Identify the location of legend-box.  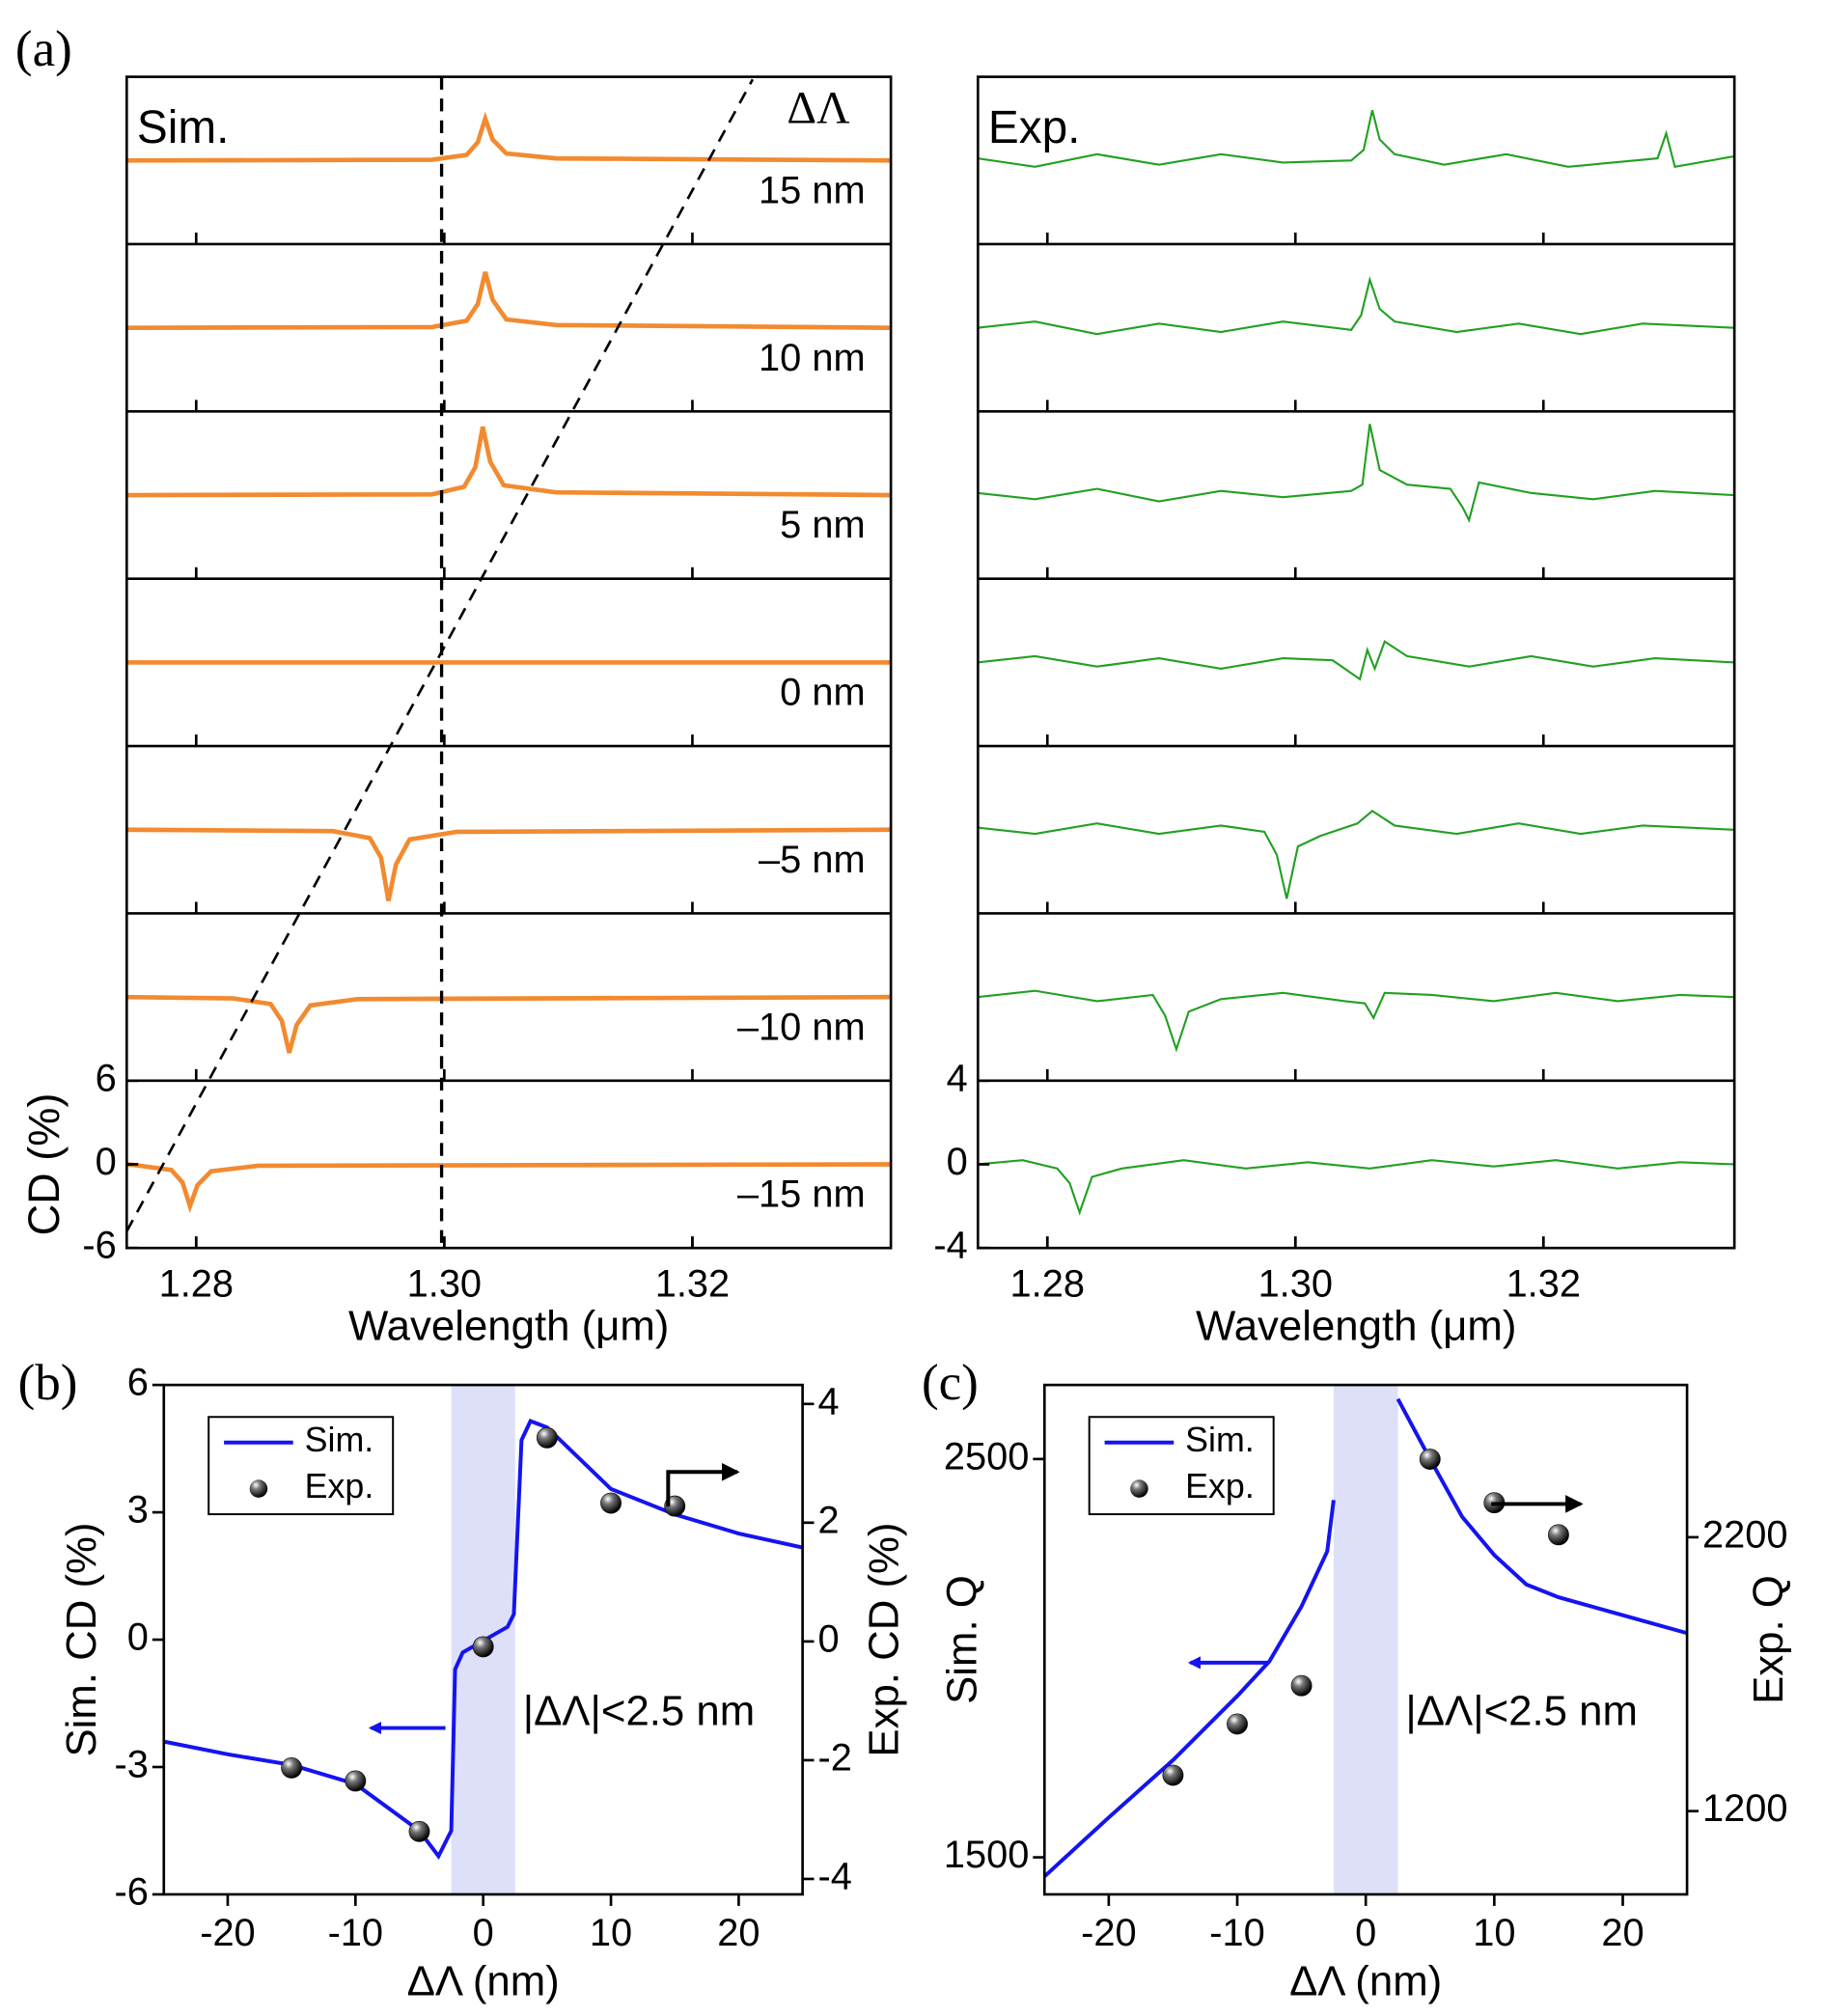
(1181, 1466).